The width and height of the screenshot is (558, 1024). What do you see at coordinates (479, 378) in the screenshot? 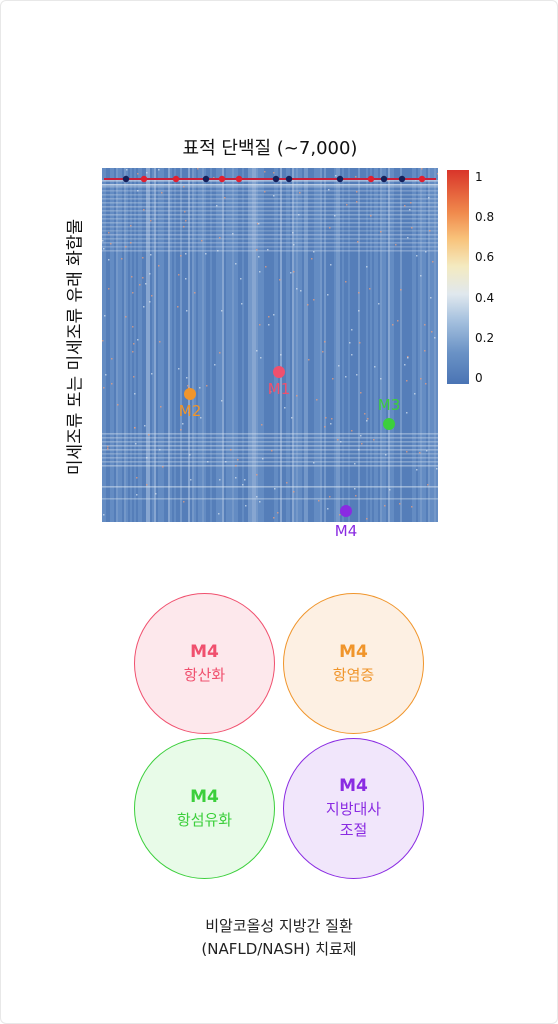
I see `colorbar-tick: 0` at bounding box center [479, 378].